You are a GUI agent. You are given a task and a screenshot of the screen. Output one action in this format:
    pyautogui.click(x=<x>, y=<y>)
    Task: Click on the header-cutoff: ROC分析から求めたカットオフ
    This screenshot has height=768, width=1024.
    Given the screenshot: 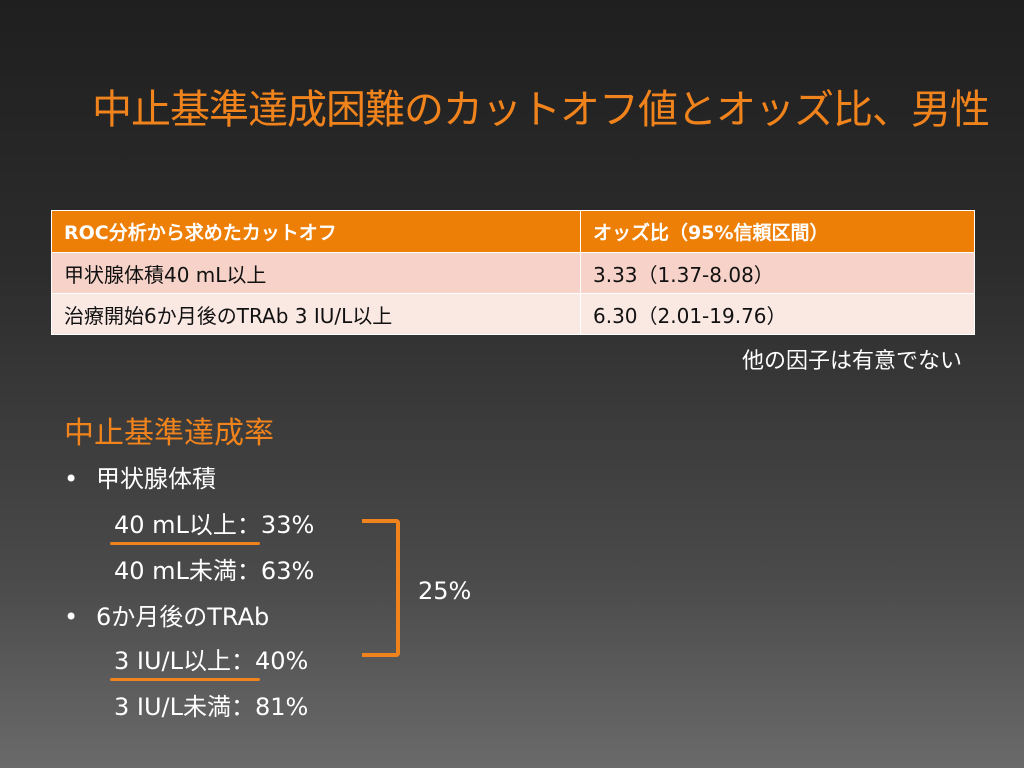 What is the action you would take?
    pyautogui.click(x=316, y=231)
    